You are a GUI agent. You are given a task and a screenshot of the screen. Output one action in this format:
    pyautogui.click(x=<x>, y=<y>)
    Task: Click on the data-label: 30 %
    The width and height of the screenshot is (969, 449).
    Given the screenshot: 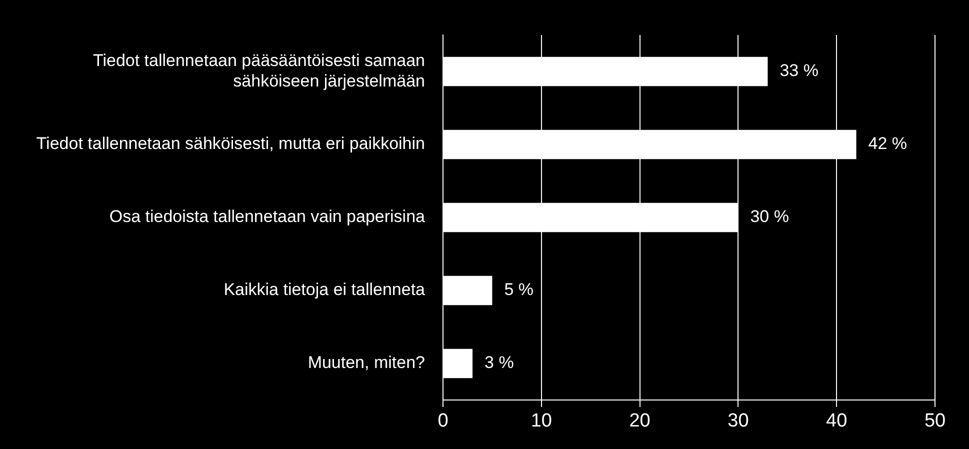 What is the action you would take?
    pyautogui.click(x=769, y=216)
    